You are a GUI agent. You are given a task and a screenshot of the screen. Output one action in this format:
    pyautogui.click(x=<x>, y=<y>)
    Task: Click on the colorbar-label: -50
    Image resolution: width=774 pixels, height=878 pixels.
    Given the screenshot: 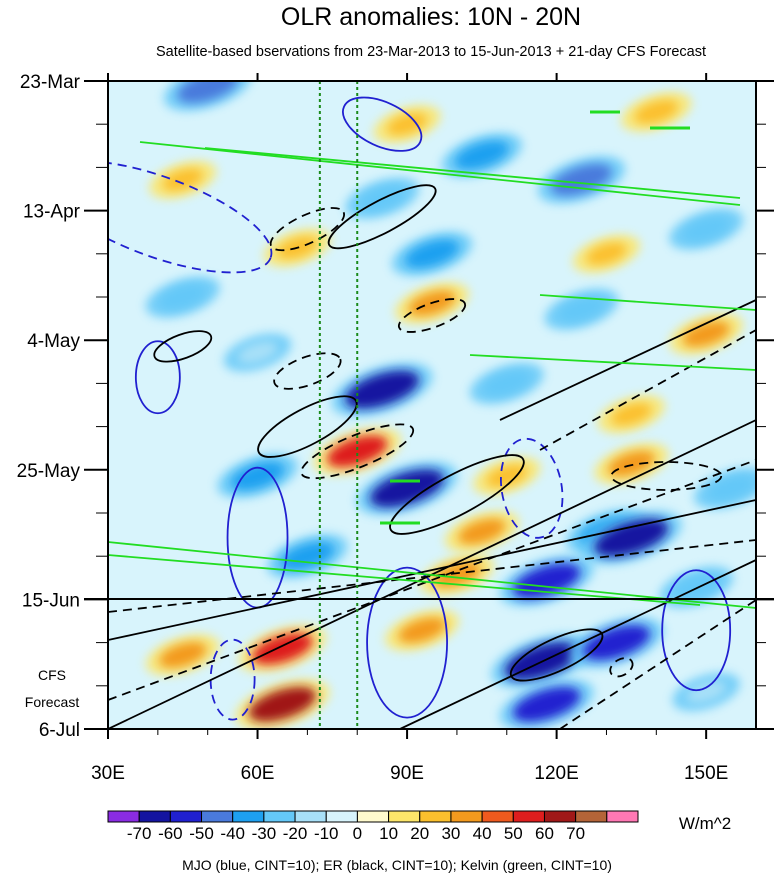 What is the action you would take?
    pyautogui.click(x=201, y=833)
    